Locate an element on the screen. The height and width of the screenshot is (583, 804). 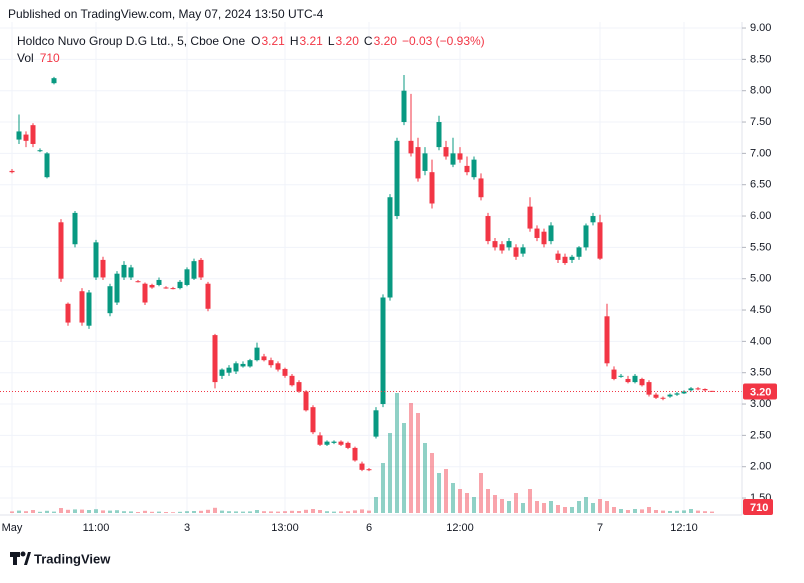
y-tick-label: 6.50 is located at coordinates (760, 185).